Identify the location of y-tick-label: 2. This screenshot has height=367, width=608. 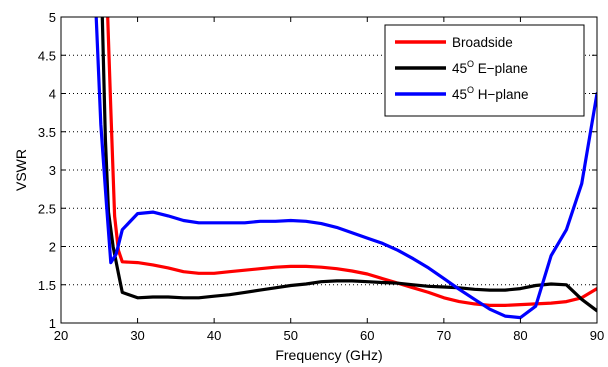
(52, 247).